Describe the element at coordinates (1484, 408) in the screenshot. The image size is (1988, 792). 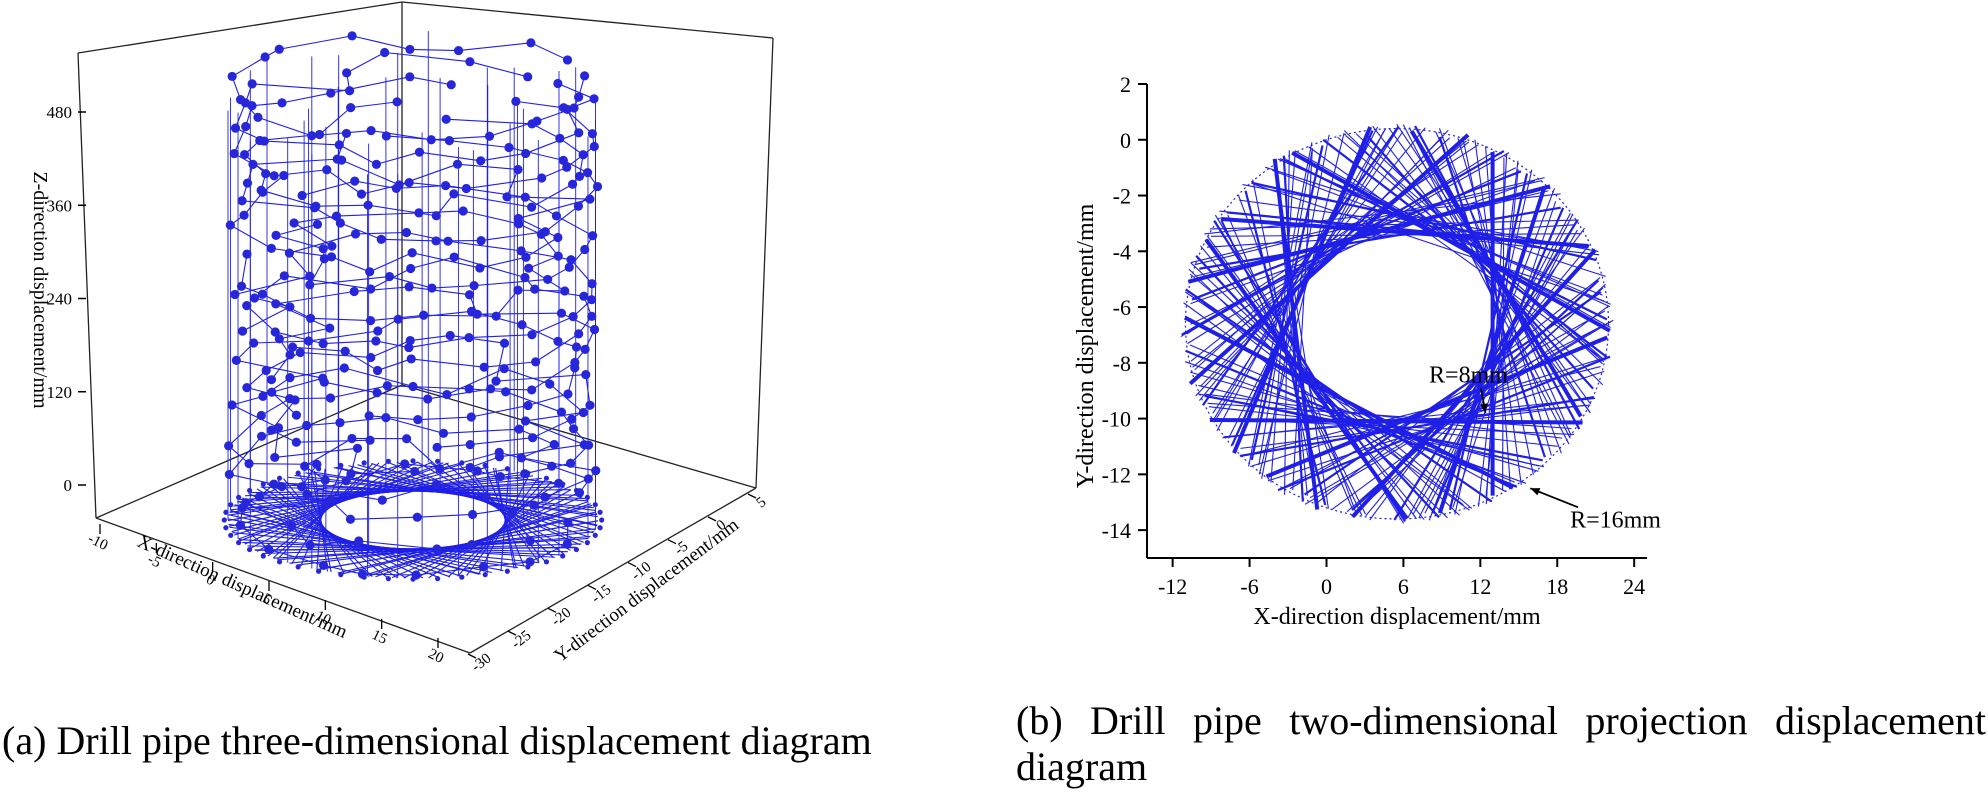
I see `annotation-arrowhead` at that location.